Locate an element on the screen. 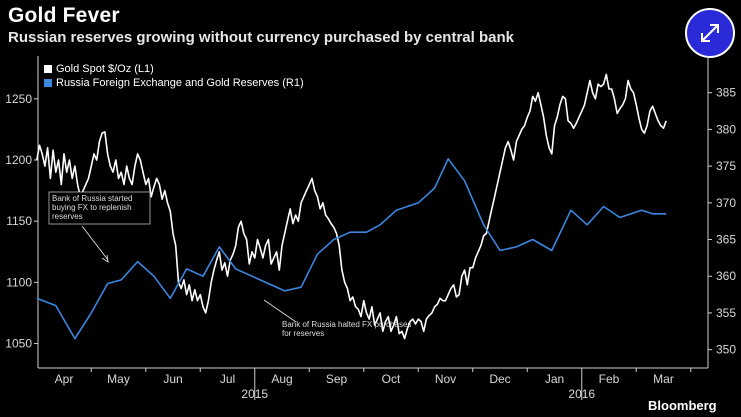 This screenshot has height=417, width=741. x-tick-label: Aug is located at coordinates (281, 379).